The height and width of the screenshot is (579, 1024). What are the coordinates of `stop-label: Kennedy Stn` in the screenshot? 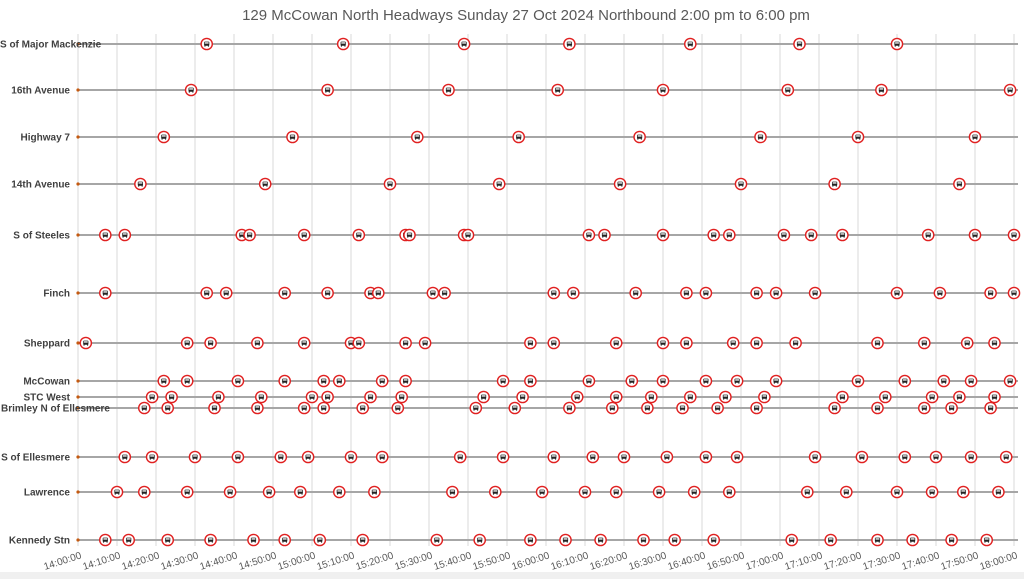 It's located at (39, 541).